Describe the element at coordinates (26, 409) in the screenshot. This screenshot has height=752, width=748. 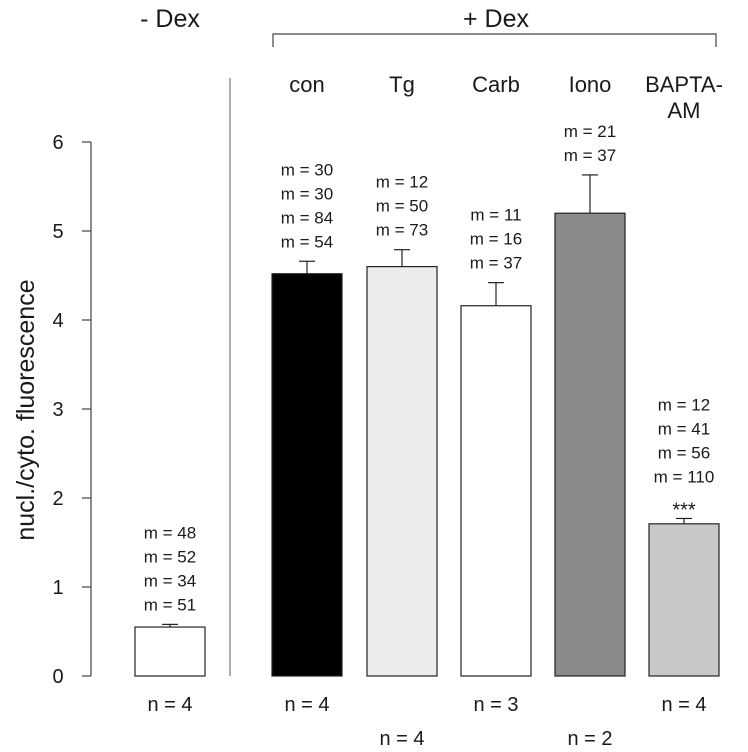
I see `y-axis-title: nucl./cyto. fluorescence` at that location.